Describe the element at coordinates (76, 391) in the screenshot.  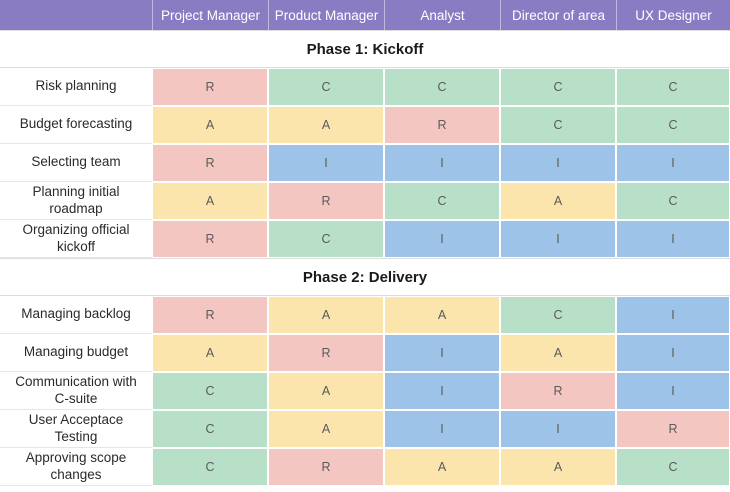
I see `activity-label: Communication with C-suite` at that location.